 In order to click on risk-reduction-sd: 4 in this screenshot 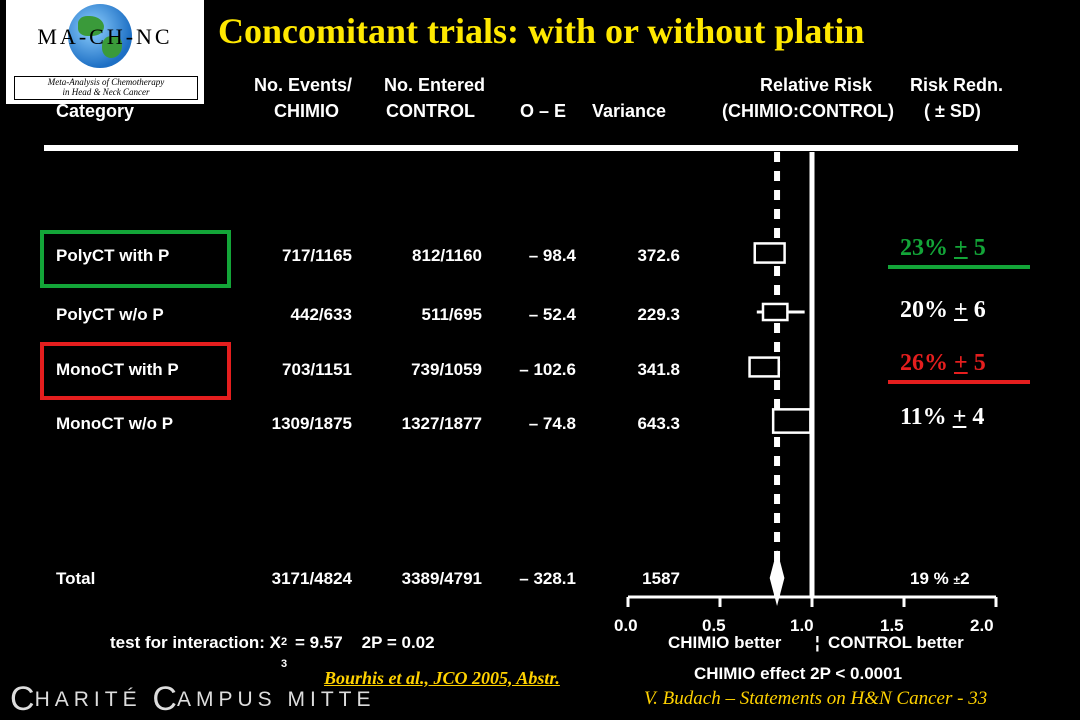, I will do `click(978, 417)`.